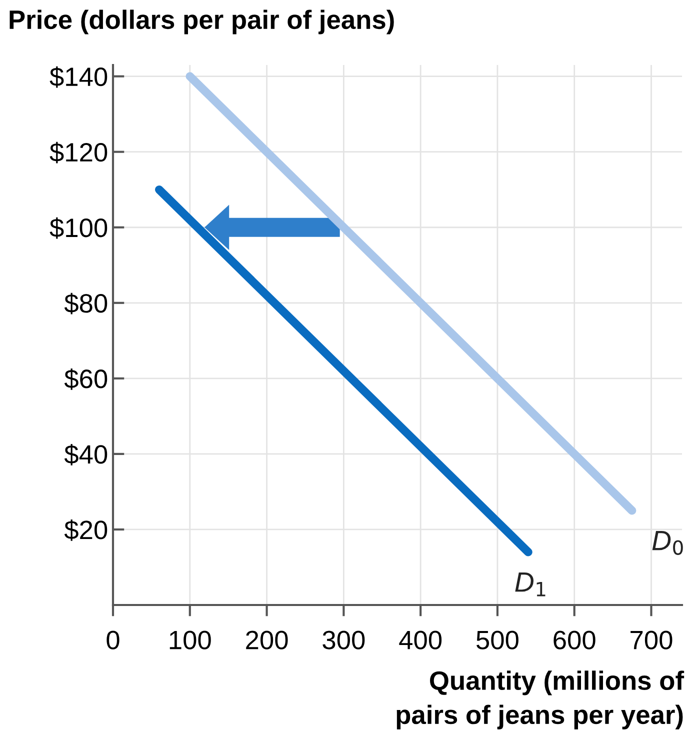 This screenshot has width=697, height=747. I want to click on x-tick-label: 400, so click(420, 640).